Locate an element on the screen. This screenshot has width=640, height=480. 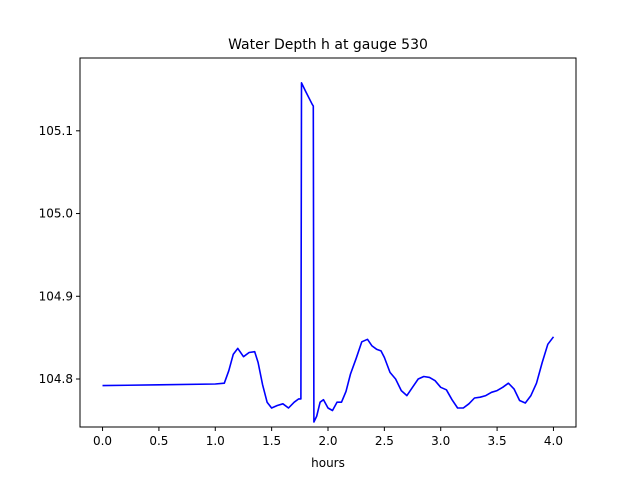
y-tick-label: 105.1 is located at coordinates (56, 131).